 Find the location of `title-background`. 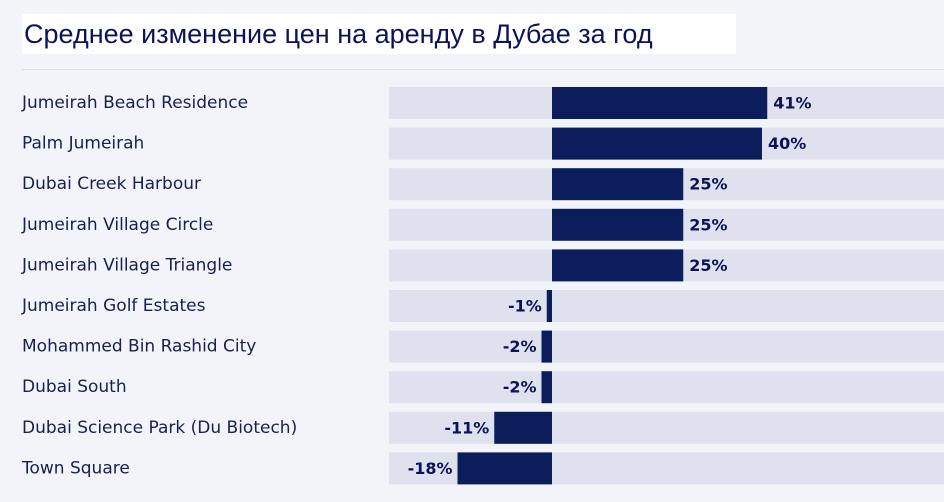

title-background is located at coordinates (379, 34).